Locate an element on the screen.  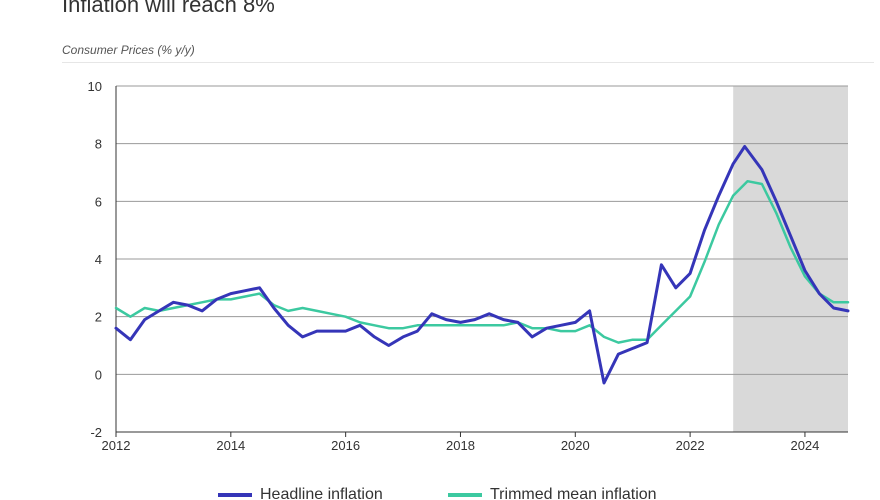
chart-title: Inflation will reach 8% is located at coordinates (168, 8).